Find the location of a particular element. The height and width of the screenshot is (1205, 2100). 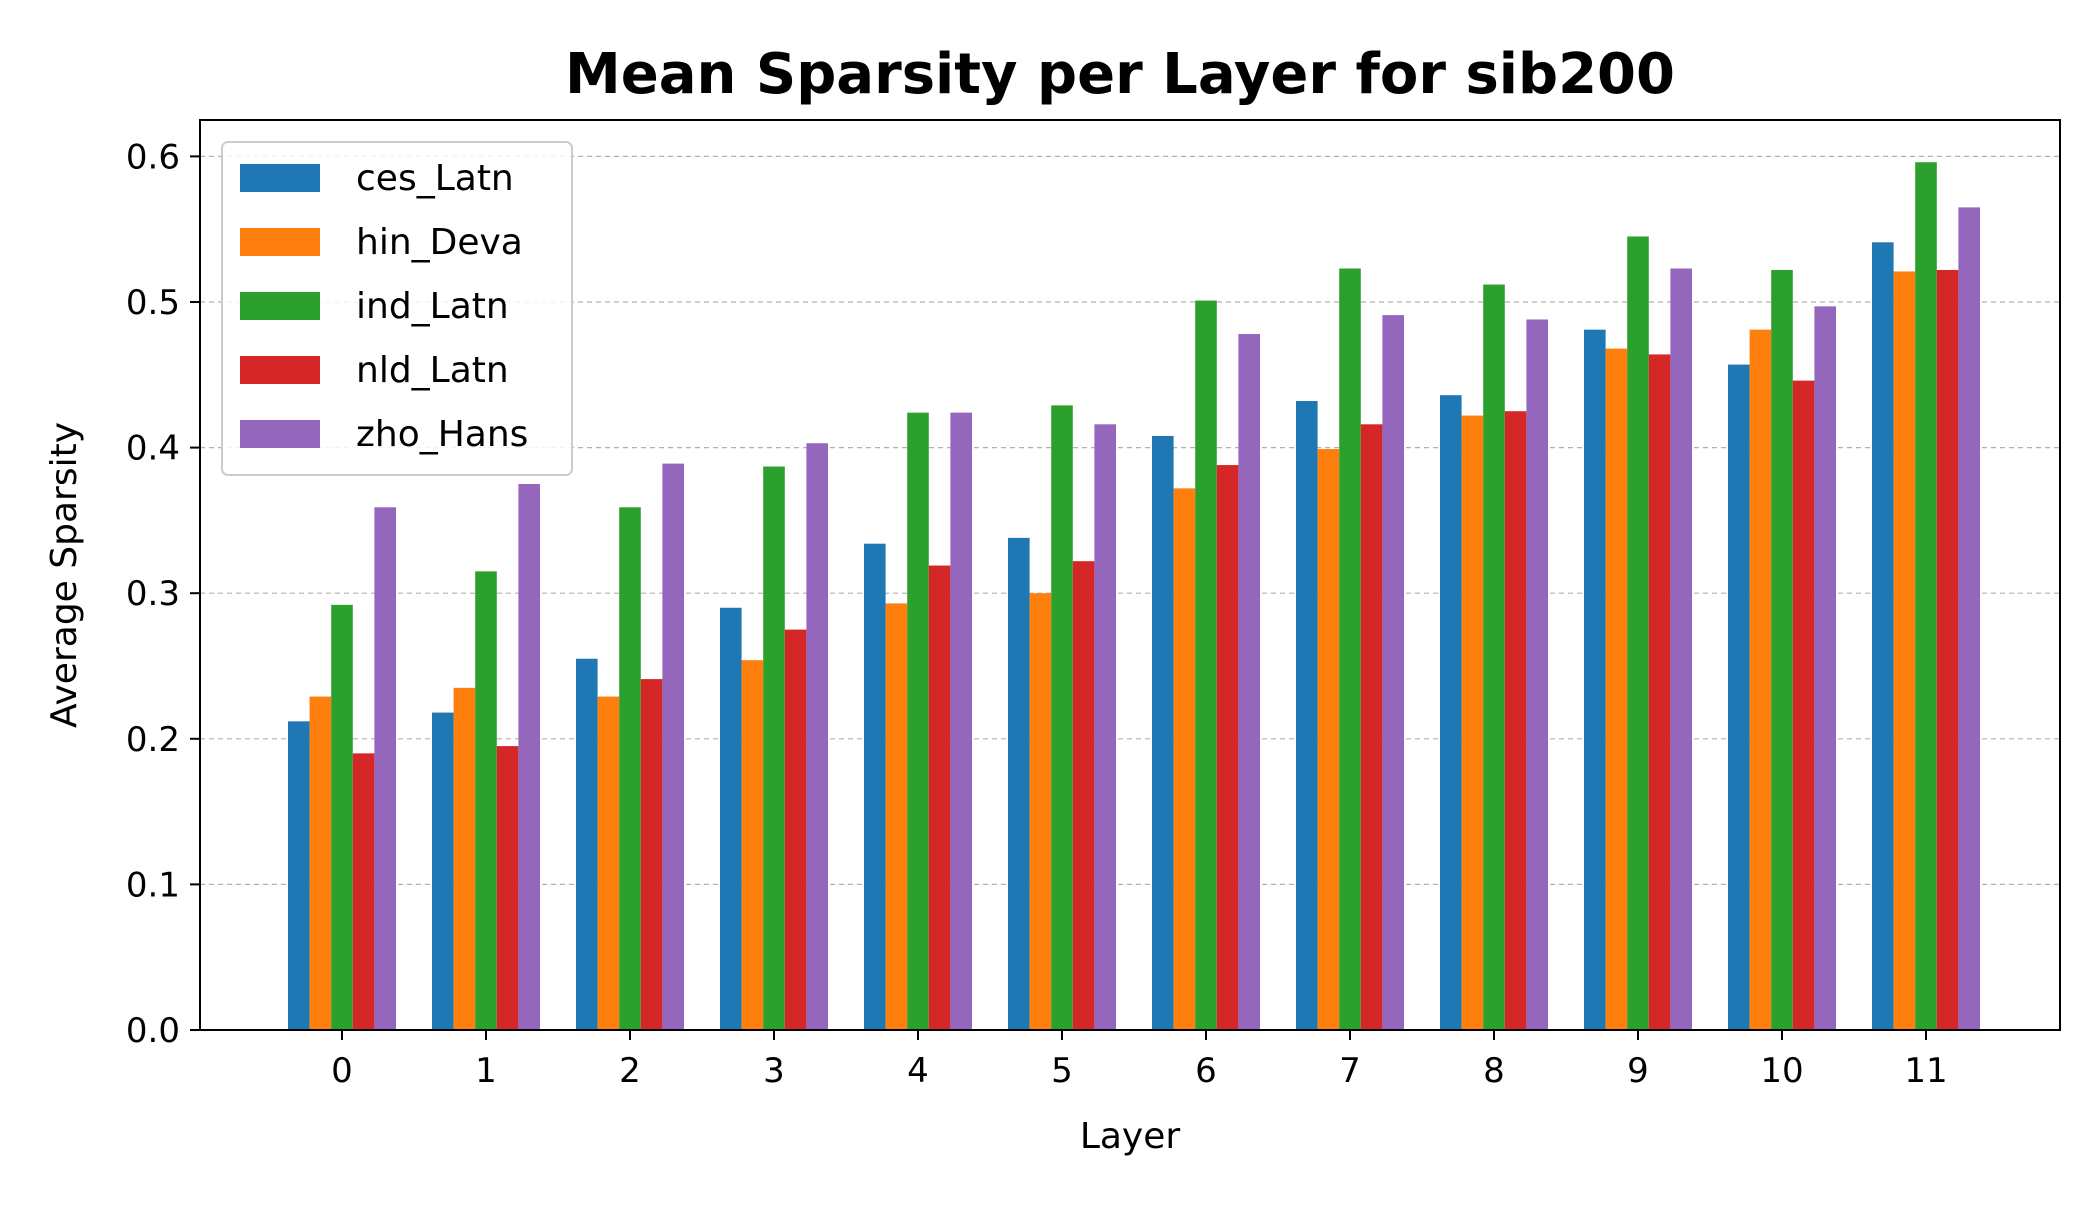

x-tick-label: 5 is located at coordinates (1062, 1071).